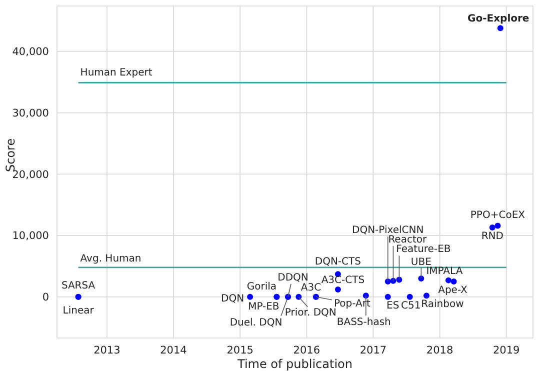  What do you see at coordinates (306, 350) in the screenshot?
I see `x-tick-label: 2016` at bounding box center [306, 350].